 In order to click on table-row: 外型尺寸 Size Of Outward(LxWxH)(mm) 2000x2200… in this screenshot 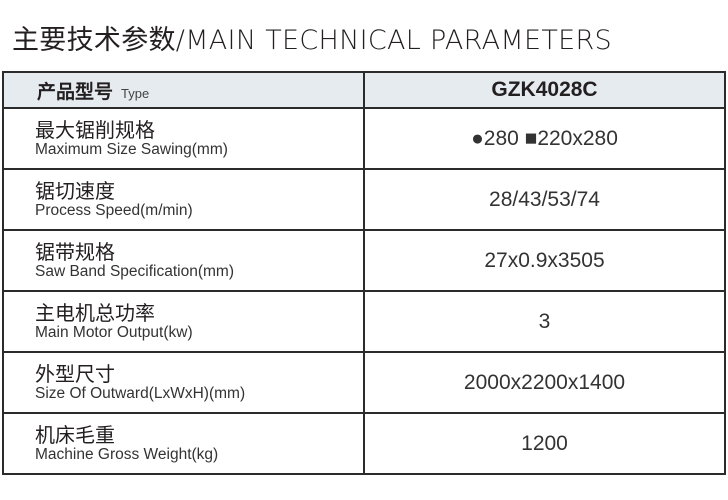, I will do `click(364, 382)`.